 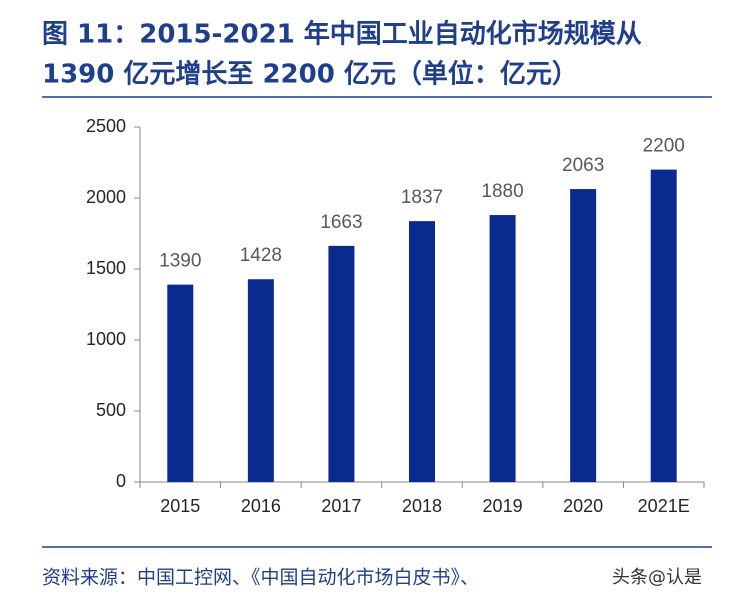 I want to click on value-label: 1837, so click(x=422, y=197).